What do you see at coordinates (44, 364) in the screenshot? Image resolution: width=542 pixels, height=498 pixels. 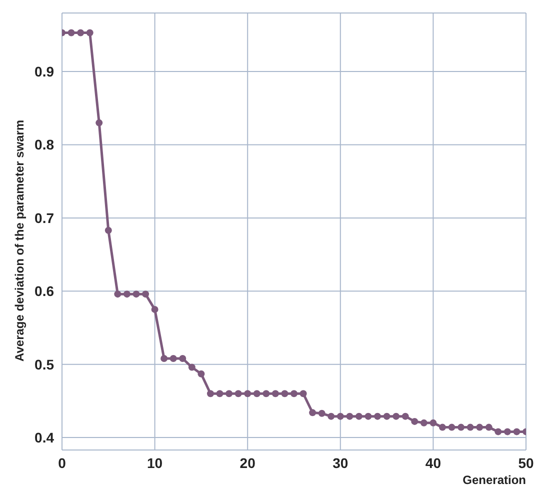 I see `y-tick-label: 0.5` at bounding box center [44, 364].